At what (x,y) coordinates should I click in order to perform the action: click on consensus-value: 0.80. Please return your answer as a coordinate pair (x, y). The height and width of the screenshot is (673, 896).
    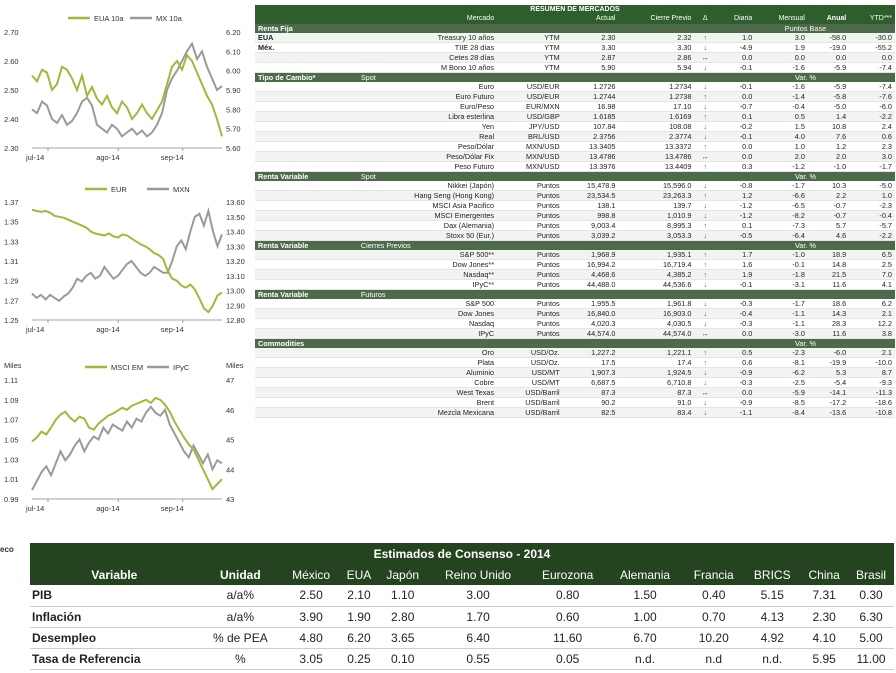
    Looking at the image, I should click on (567, 596).